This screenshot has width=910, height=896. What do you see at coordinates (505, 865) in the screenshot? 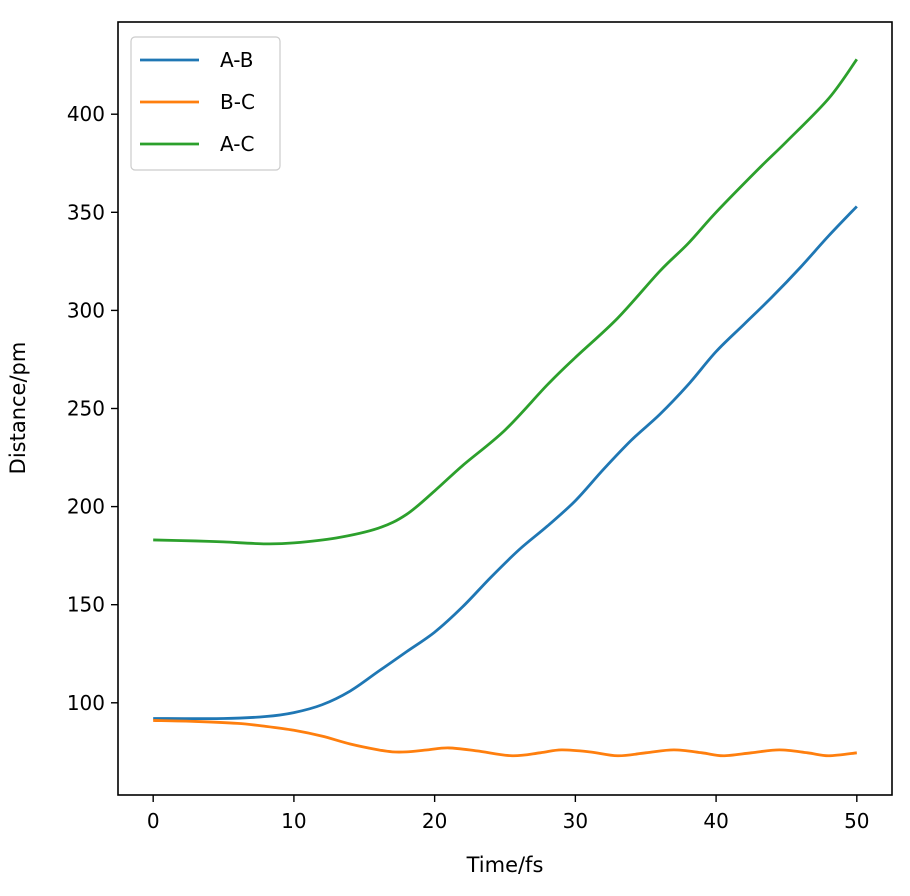
I see `x-axis-label: Time/fs` at bounding box center [505, 865].